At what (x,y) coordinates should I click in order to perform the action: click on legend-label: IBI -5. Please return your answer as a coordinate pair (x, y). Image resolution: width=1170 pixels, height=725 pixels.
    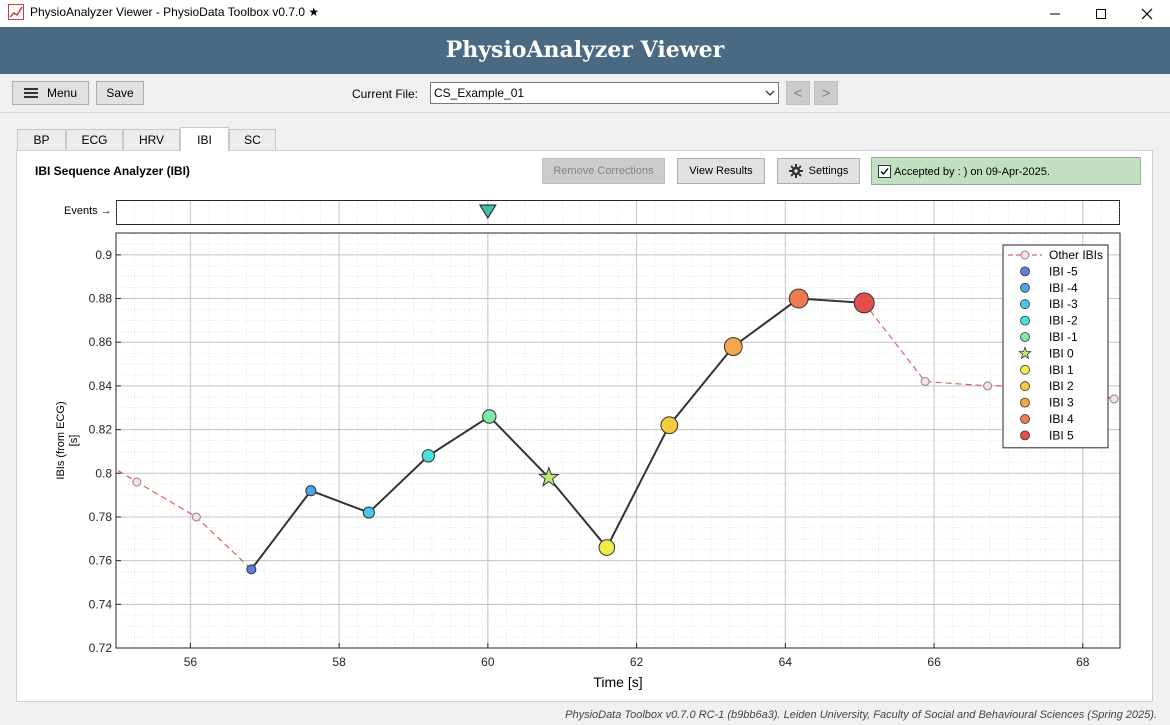
    Looking at the image, I should click on (1063, 271).